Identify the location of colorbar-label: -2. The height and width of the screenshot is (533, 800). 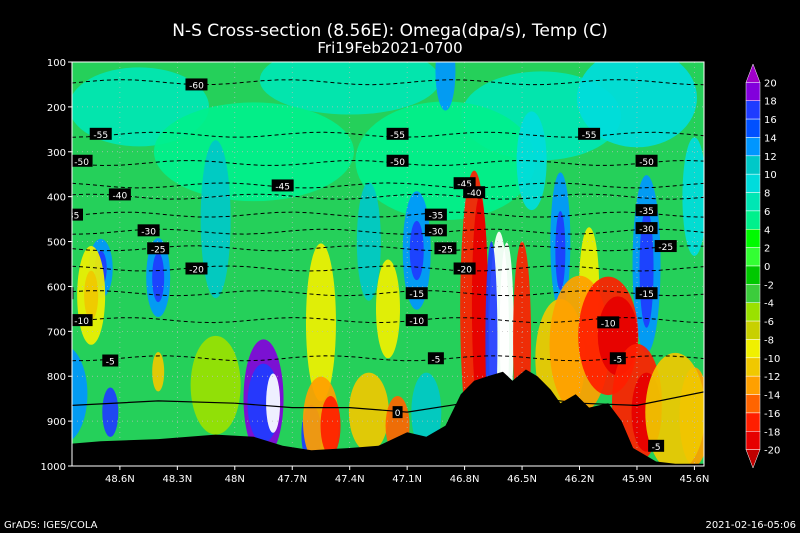
(769, 285).